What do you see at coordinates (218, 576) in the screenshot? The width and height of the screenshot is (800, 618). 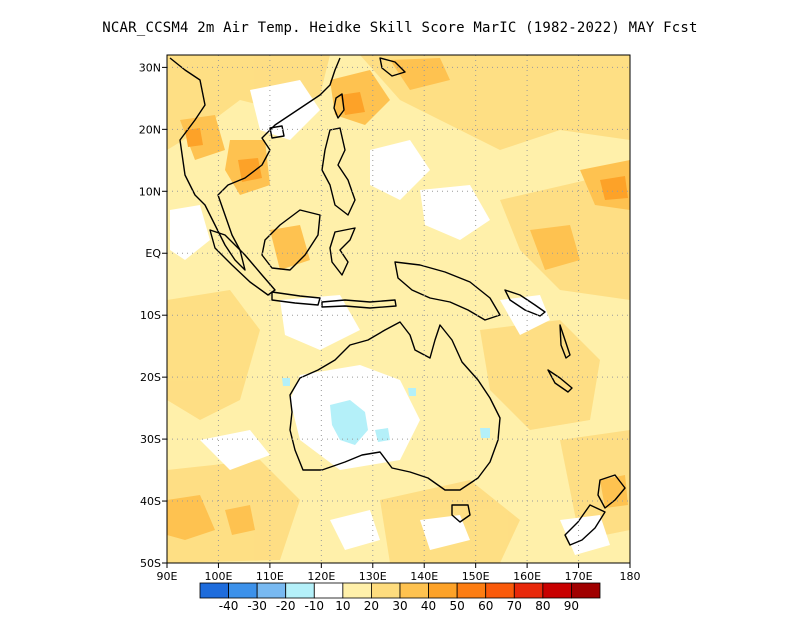 I see `lon-tick-label: 100E` at bounding box center [218, 576].